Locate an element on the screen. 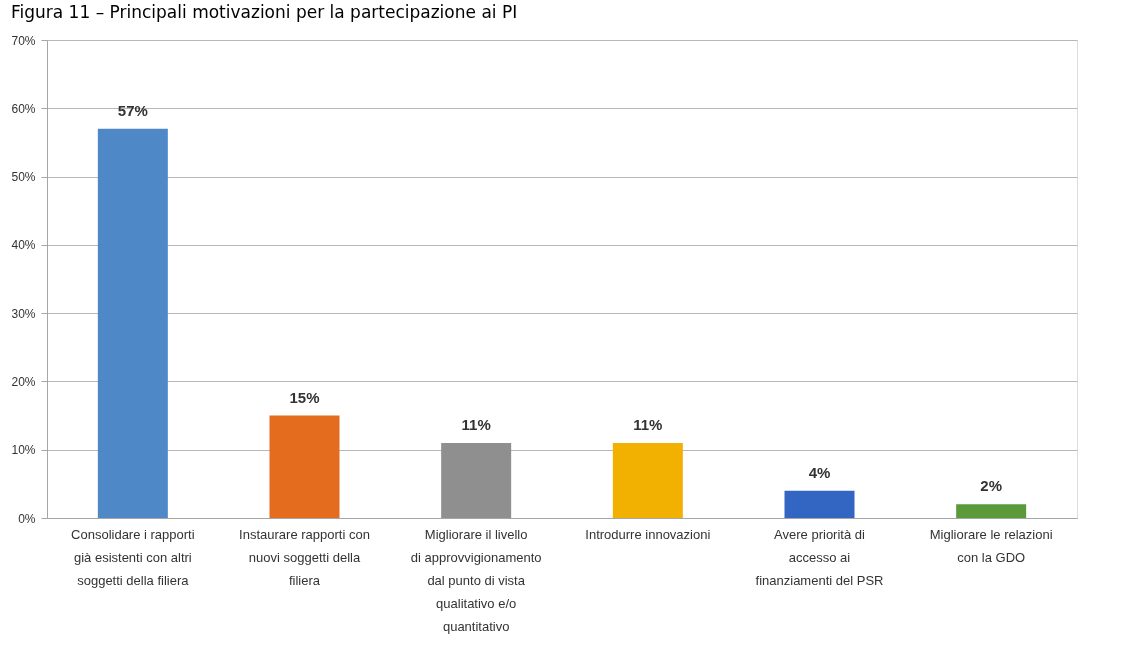  y-tick-label: 70% is located at coordinates (23, 40).